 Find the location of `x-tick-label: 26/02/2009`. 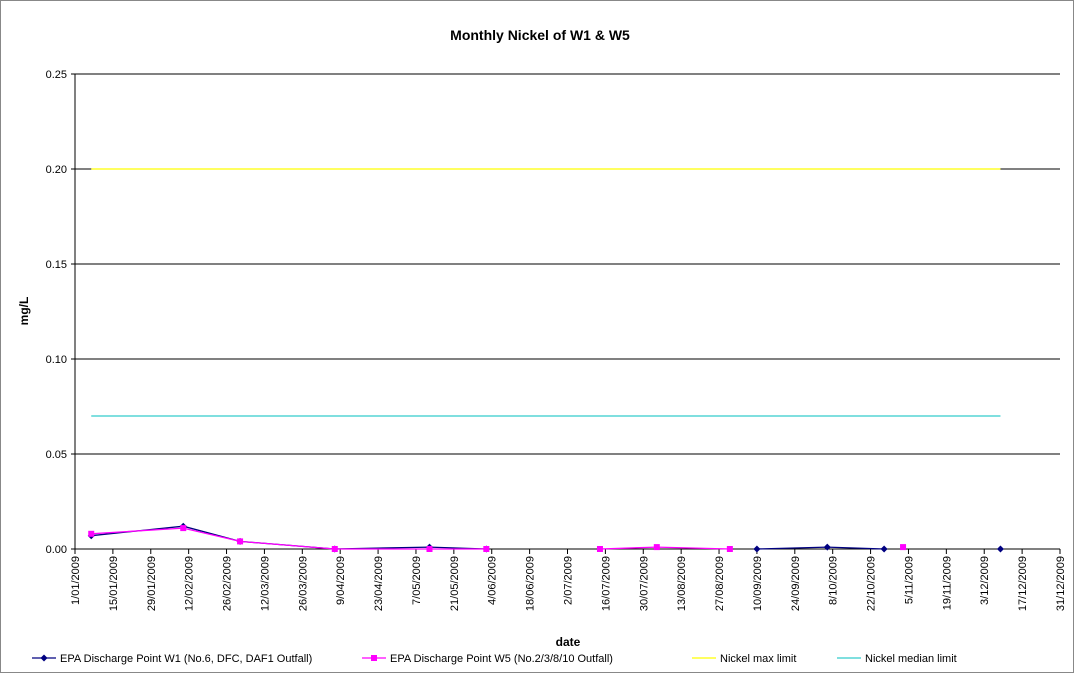

x-tick-label: 26/02/2009 is located at coordinates (228, 583).